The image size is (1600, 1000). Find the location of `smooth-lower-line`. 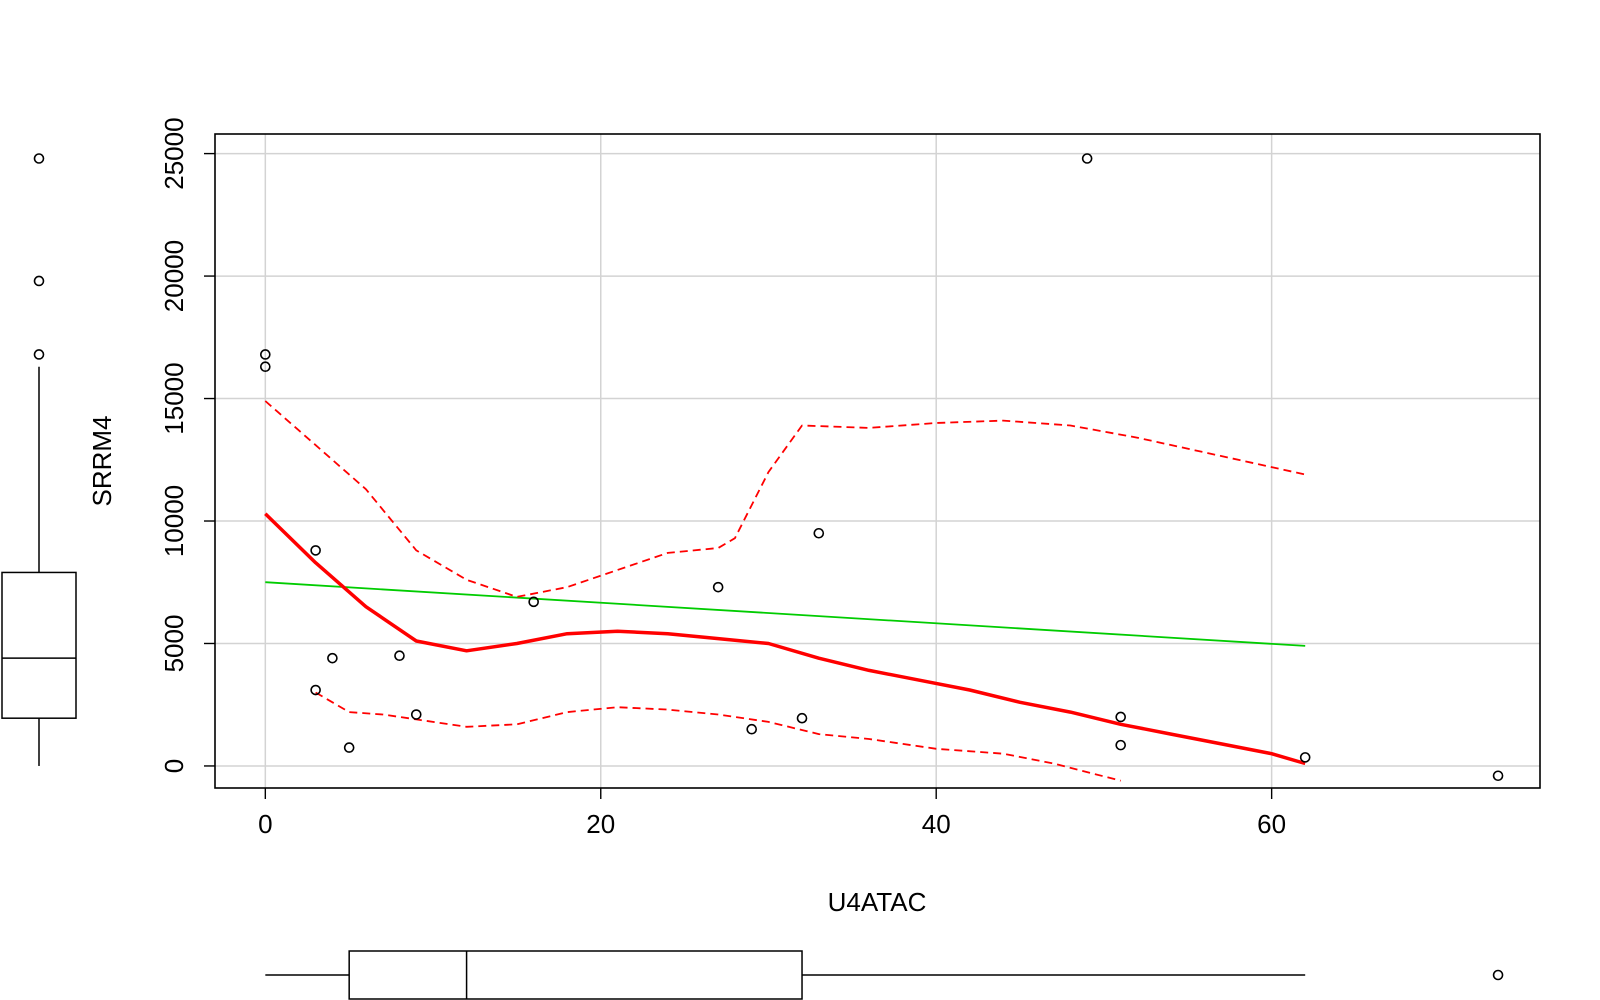

smooth-lower-line is located at coordinates (718, 736).